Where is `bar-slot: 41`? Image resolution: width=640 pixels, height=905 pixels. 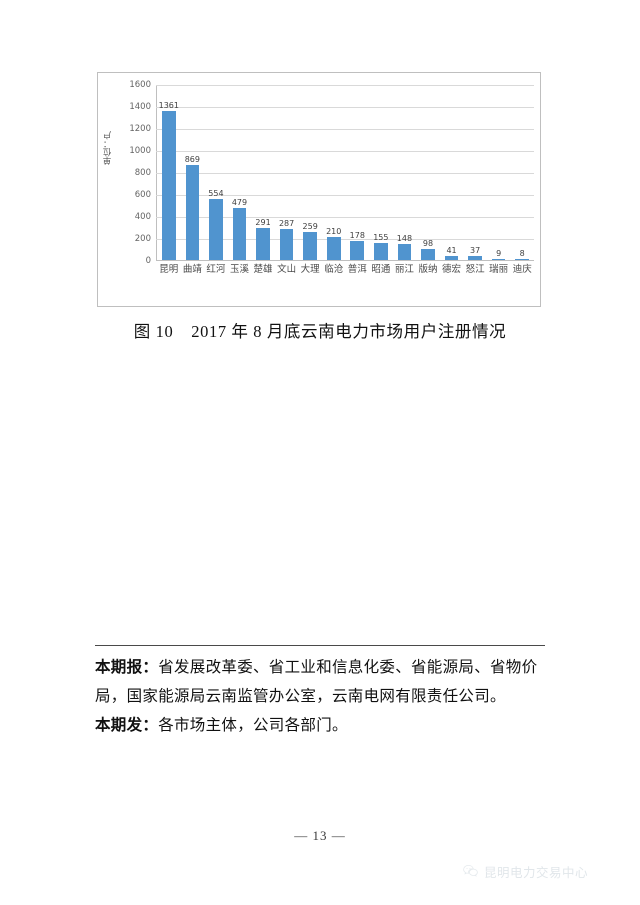
bar-slot: 41 is located at coordinates (452, 172).